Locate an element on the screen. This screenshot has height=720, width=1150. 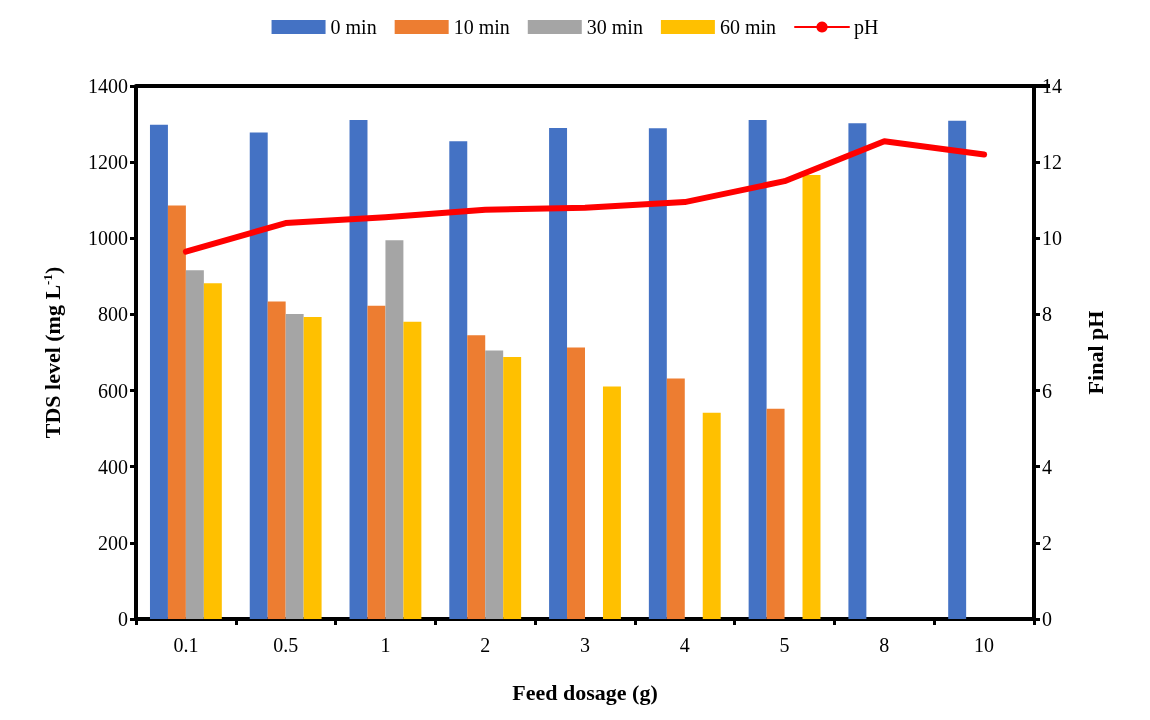
x-axis-title: Feed dosage (g) is located at coordinates (585, 692).